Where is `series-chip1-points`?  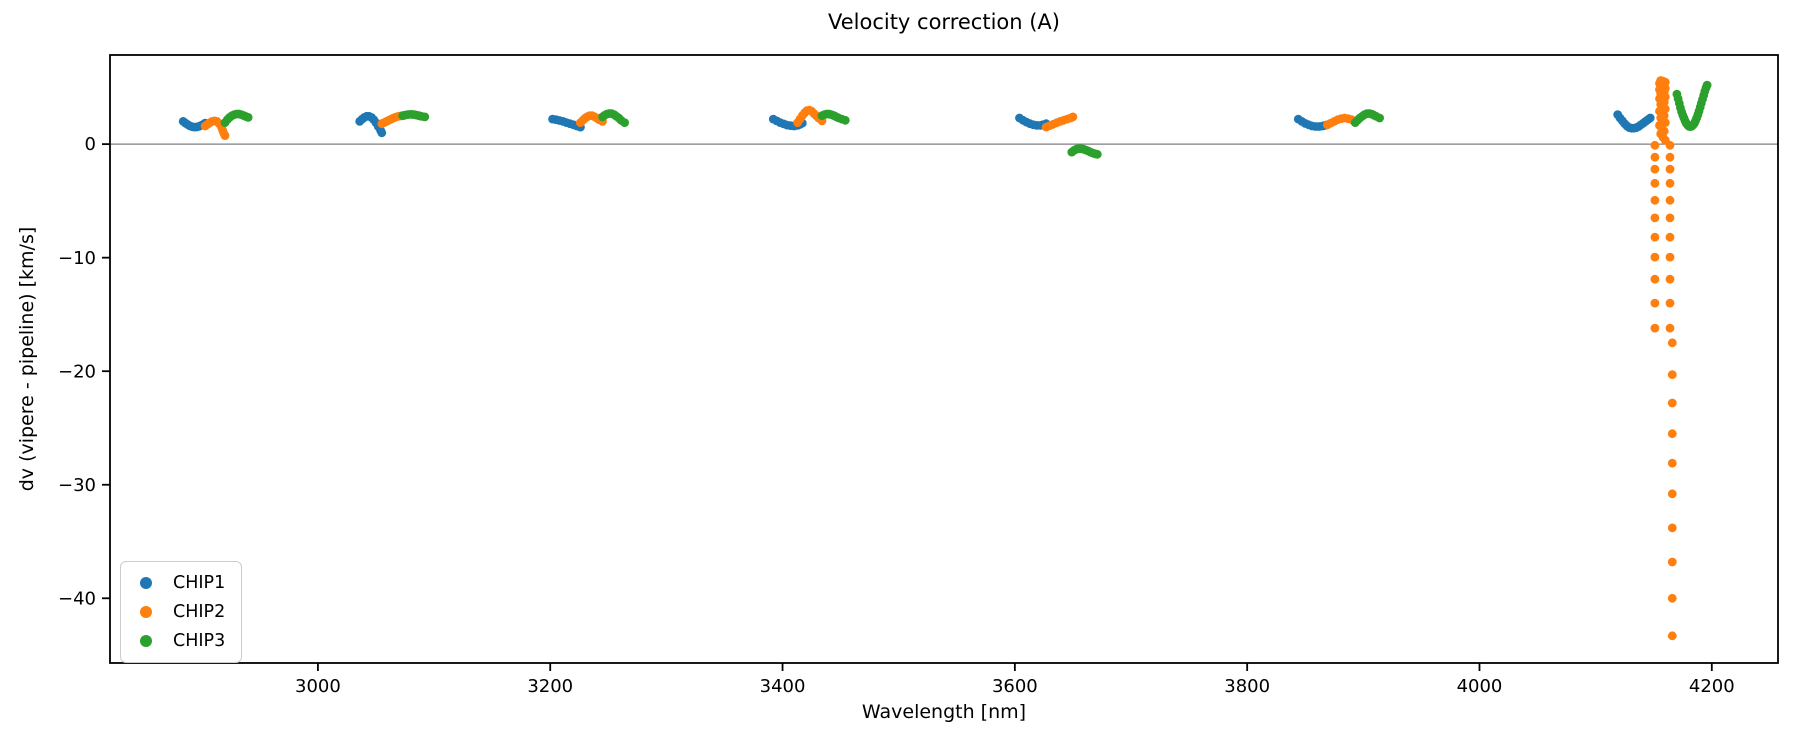 series-chip1-points is located at coordinates (916, 124).